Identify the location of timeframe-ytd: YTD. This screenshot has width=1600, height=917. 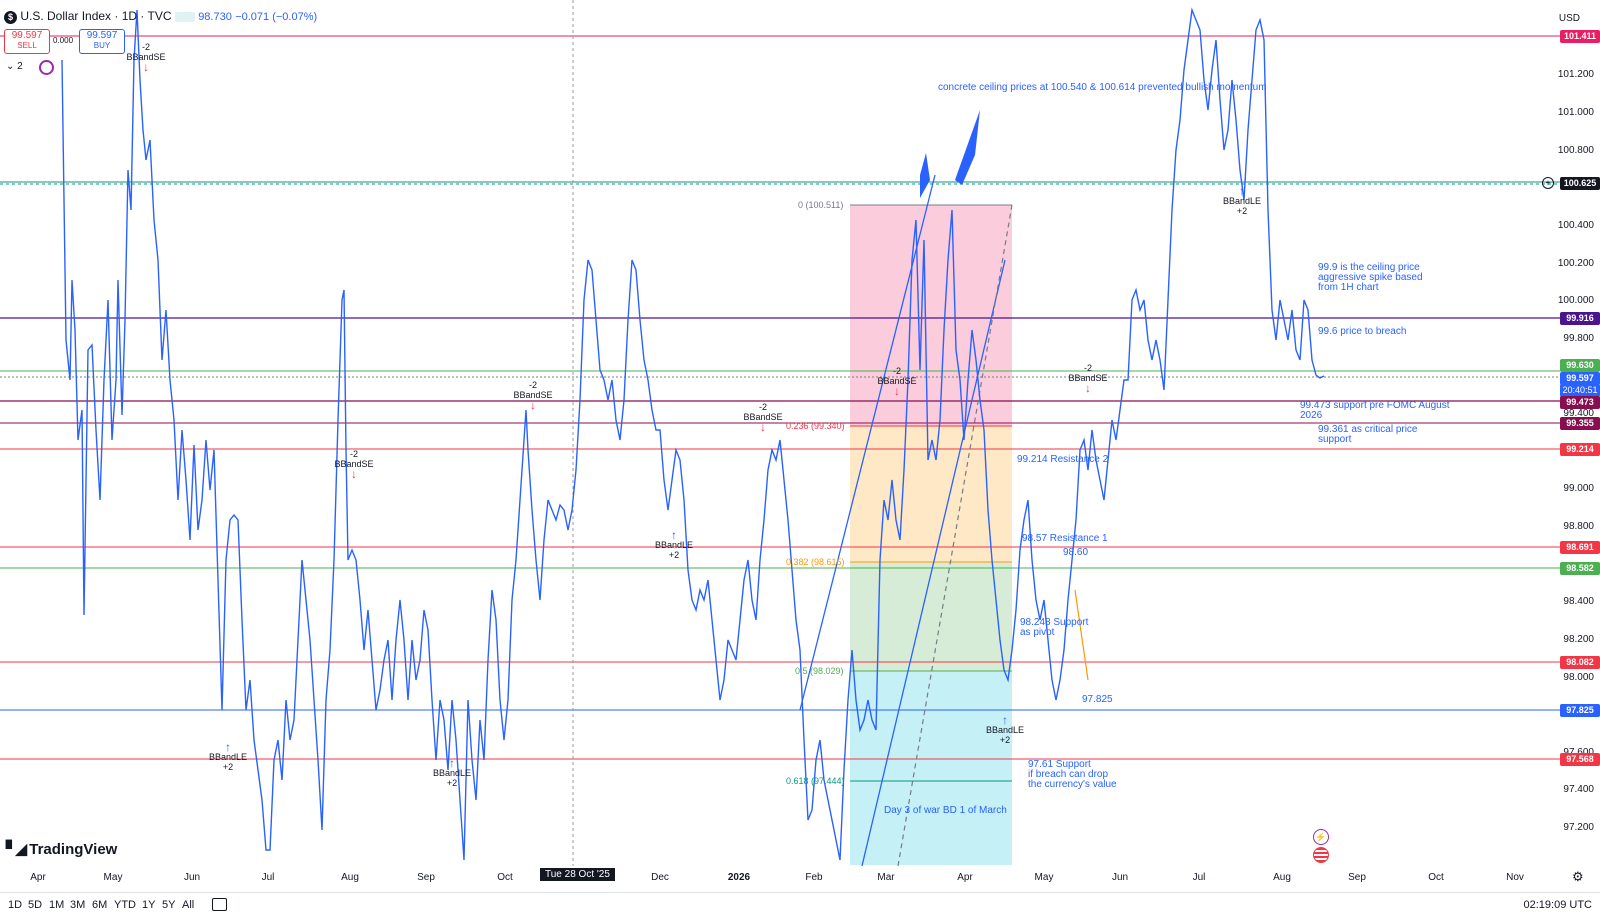
(125, 905).